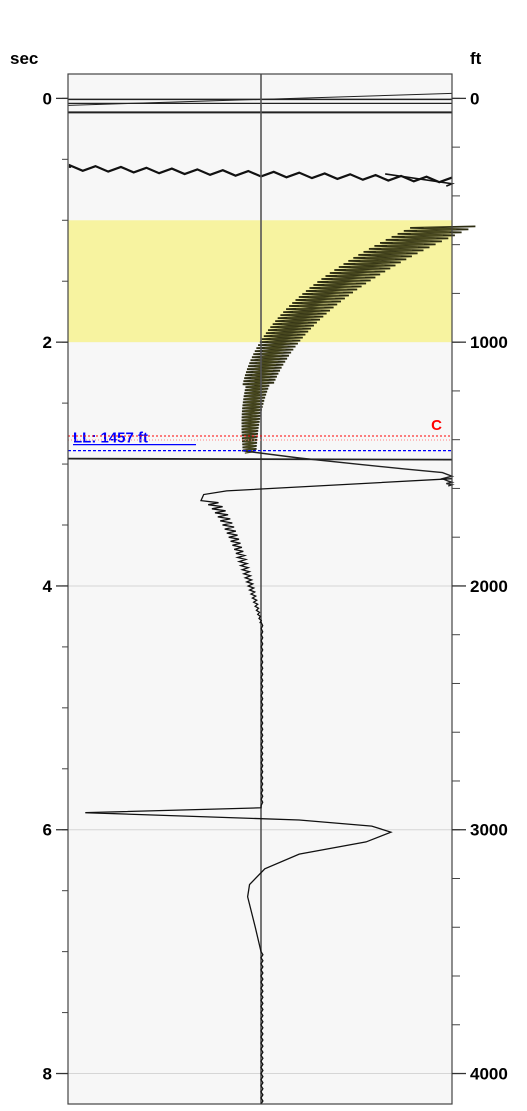  I want to click on shallow-reflection-trace, so click(260, 173).